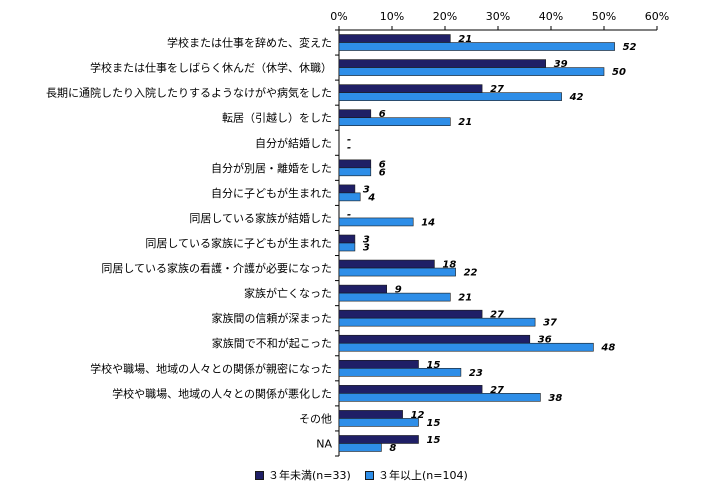  What do you see at coordinates (259, 475) in the screenshot?
I see `legend-swatch-under-3-years` at bounding box center [259, 475].